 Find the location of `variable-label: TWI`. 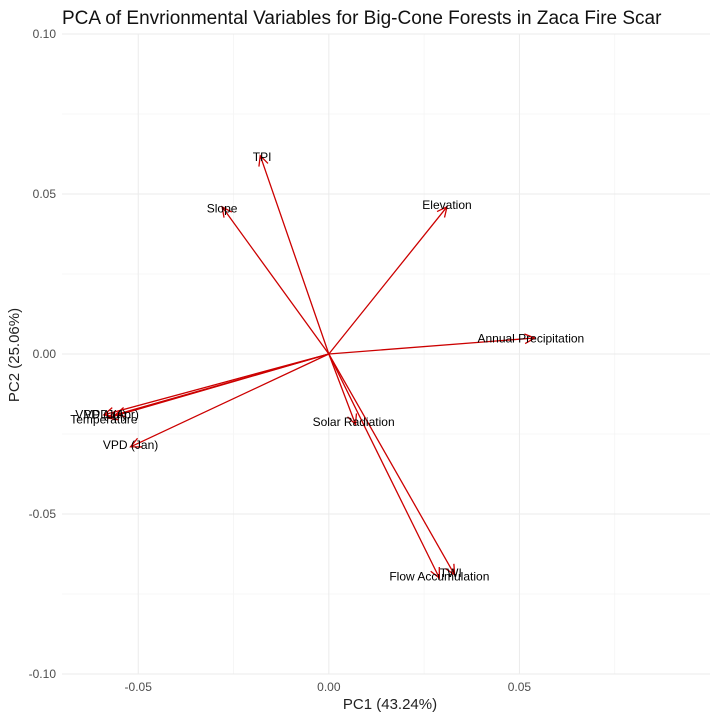

variable-label: TWI is located at coordinates (451, 573).